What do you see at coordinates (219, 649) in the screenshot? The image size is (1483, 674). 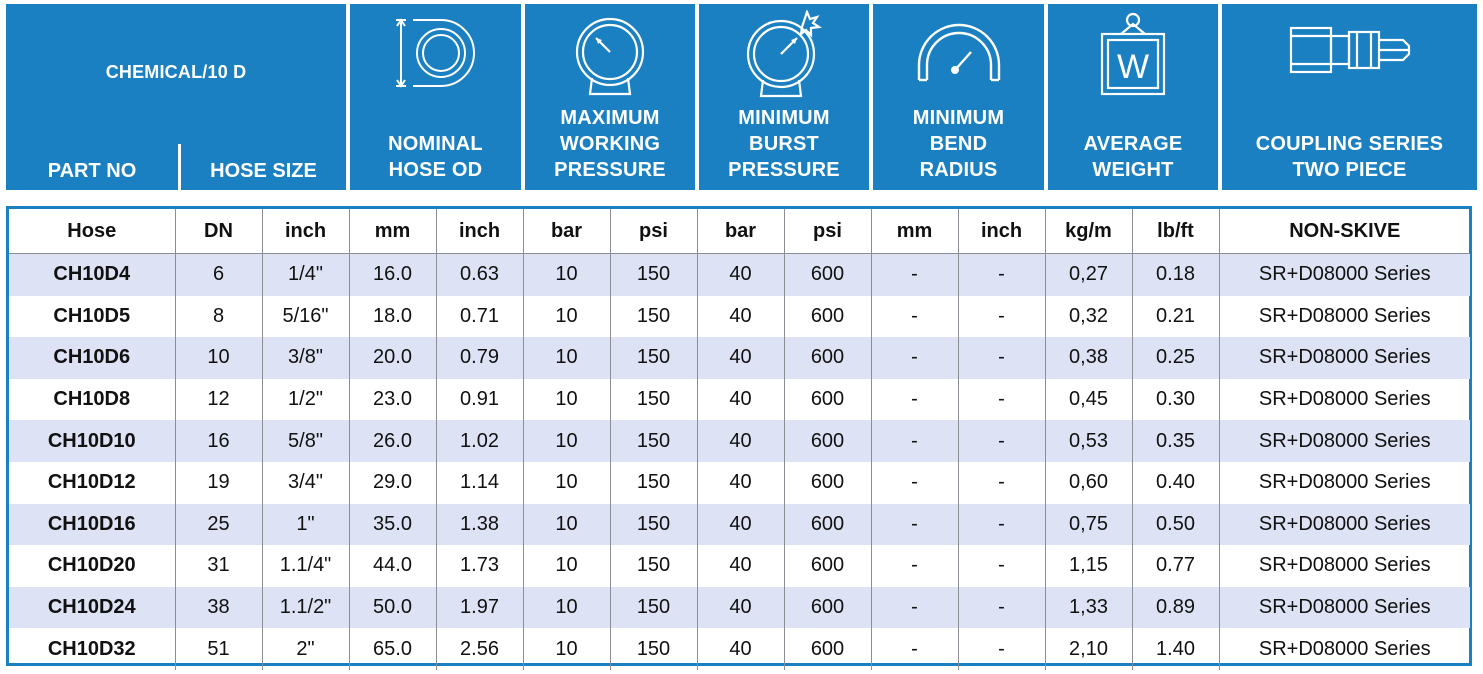 I see `table-cell: 51` at bounding box center [219, 649].